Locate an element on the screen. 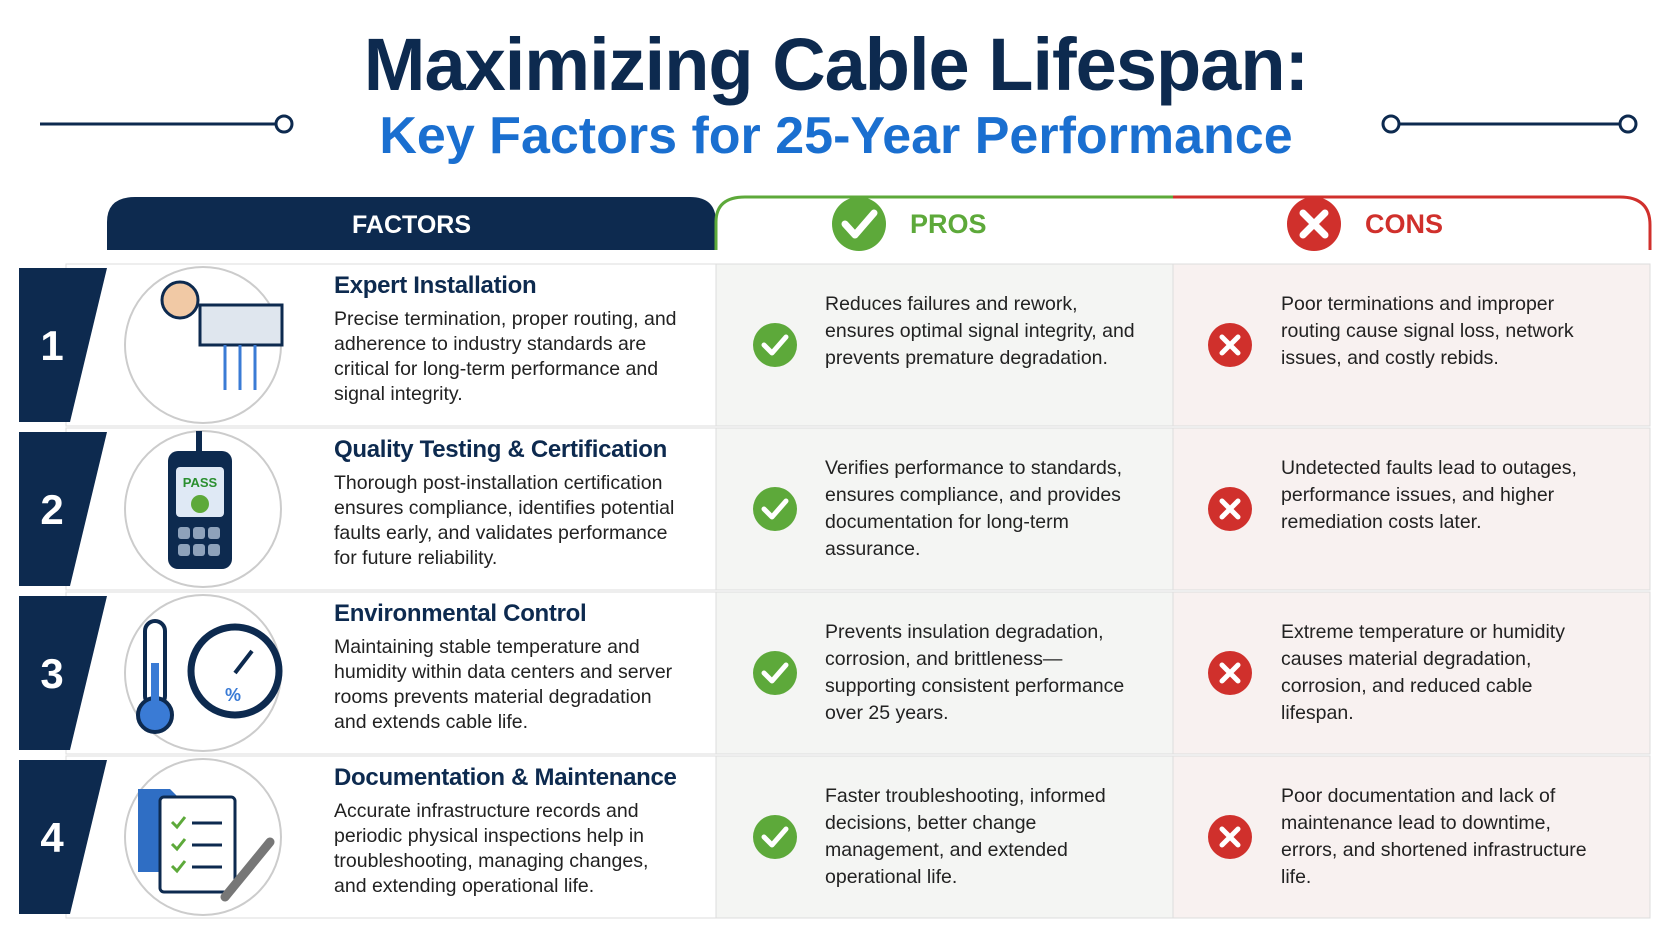  row-number: 4 is located at coordinates (52, 837).